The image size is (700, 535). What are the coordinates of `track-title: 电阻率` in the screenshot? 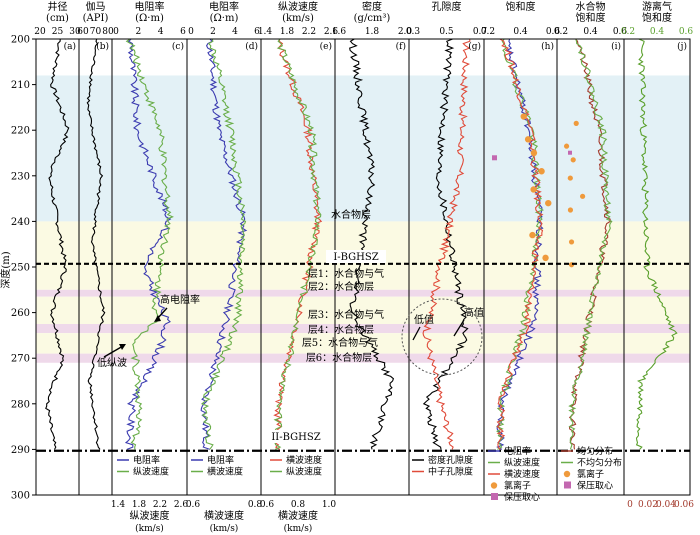 It's located at (224, 6).